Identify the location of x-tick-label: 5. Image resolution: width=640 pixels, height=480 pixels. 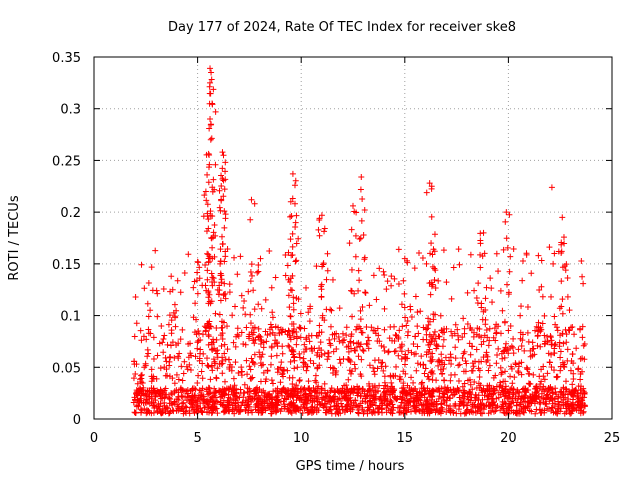
(197, 438).